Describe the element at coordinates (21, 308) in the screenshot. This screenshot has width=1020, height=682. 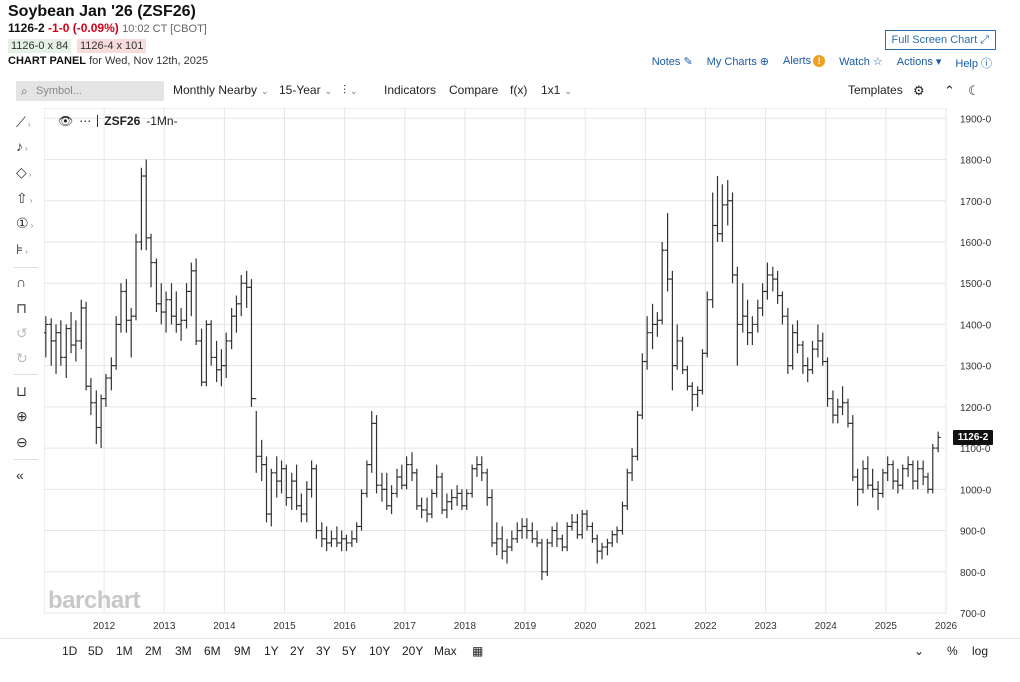
I see `lock-icon: ⊓` at that location.